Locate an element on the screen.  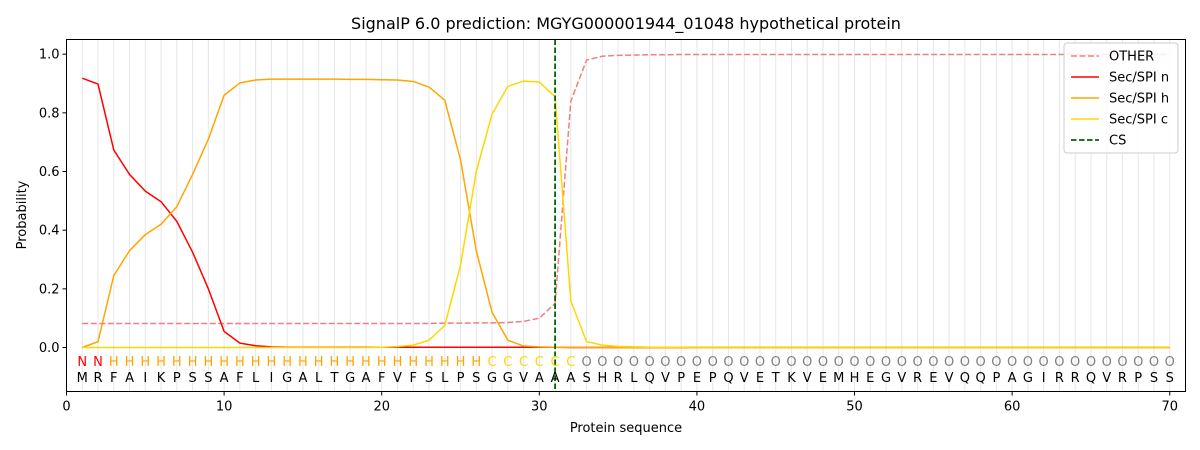
y-tick-label: 0.4 is located at coordinates (49, 231).